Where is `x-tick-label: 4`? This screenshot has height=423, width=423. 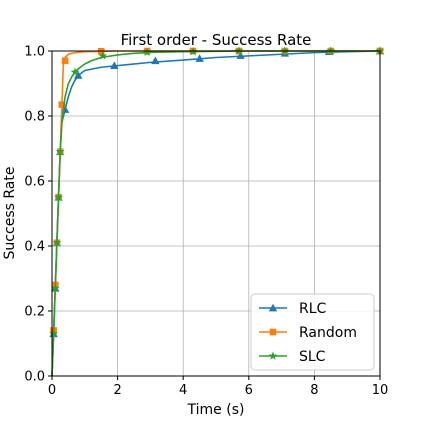 x-tick-label: 4 is located at coordinates (183, 390).